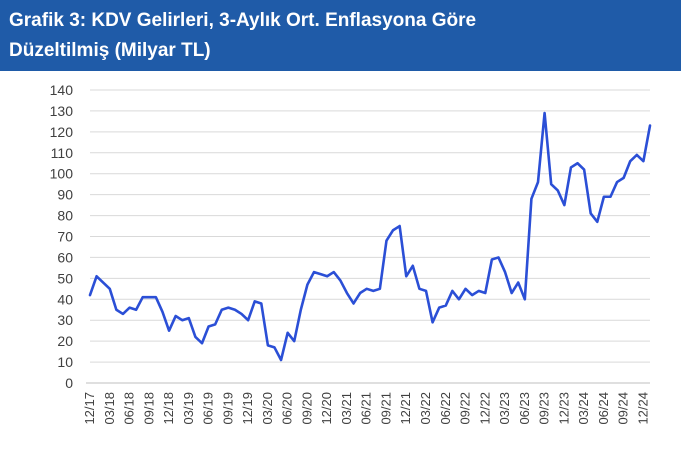 The width and height of the screenshot is (681, 453). I want to click on x-tick-label: 06/21, so click(366, 408).